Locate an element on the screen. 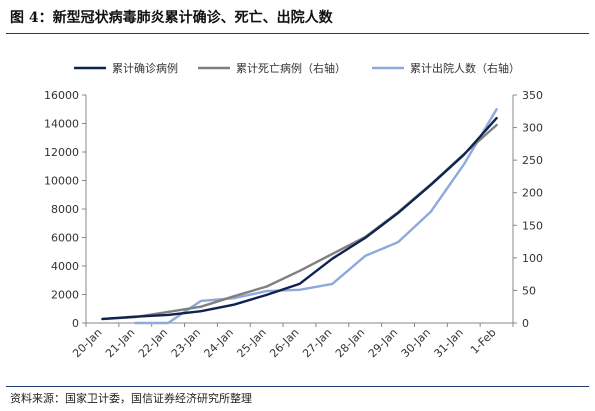 Image resolution: width=595 pixels, height=411 pixels. y-right-tick-label: 150 is located at coordinates (532, 225).